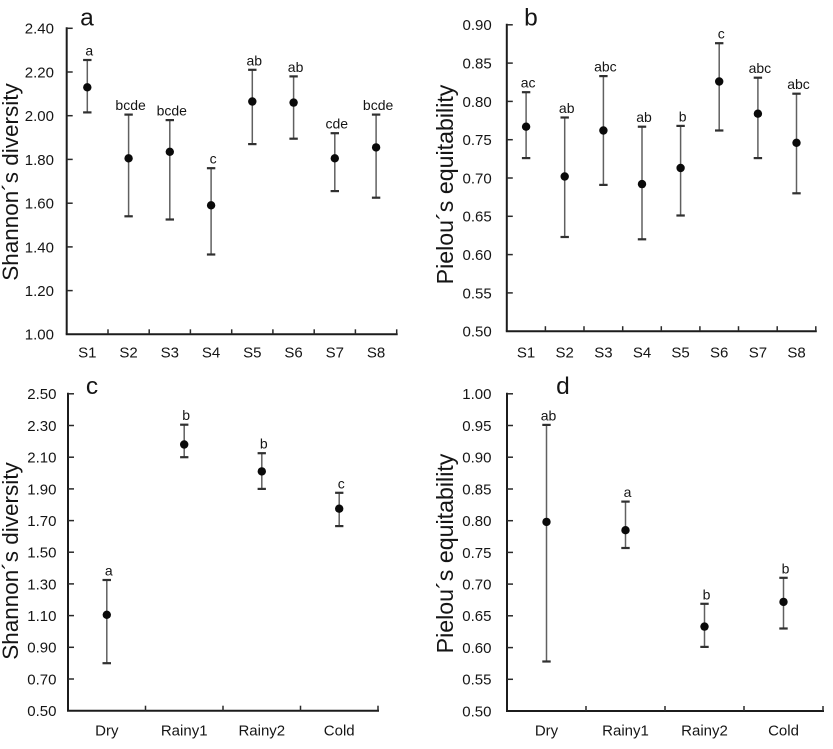 This screenshot has width=833, height=749. What do you see at coordinates (41, 521) in the screenshot?
I see `svg-text: 1.70` at bounding box center [41, 521].